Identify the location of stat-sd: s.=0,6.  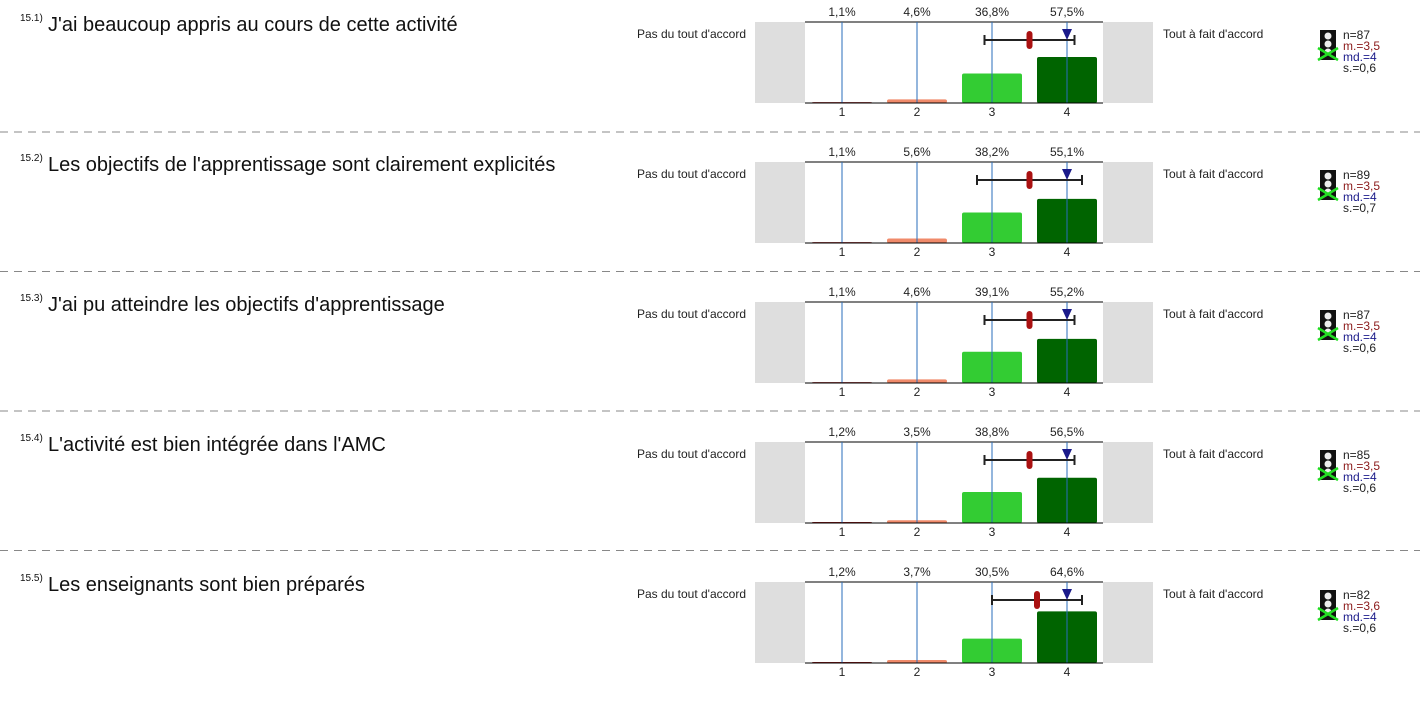
(1359, 348).